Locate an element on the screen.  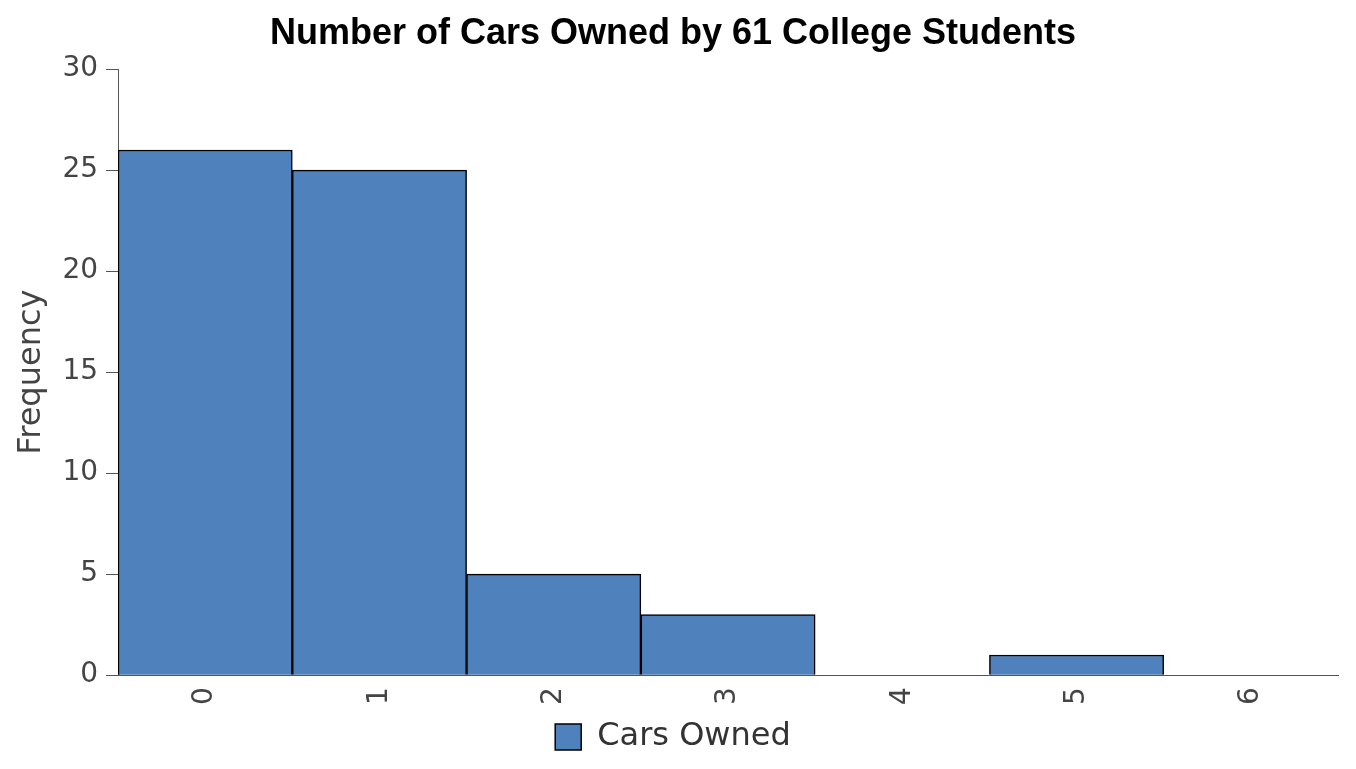
x-tick-label: 1 is located at coordinates (377, 696).